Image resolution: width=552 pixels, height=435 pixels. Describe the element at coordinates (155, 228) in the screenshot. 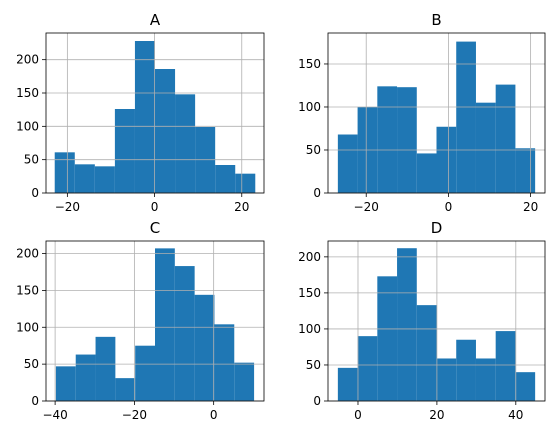

I see `subplot-title: C` at that location.